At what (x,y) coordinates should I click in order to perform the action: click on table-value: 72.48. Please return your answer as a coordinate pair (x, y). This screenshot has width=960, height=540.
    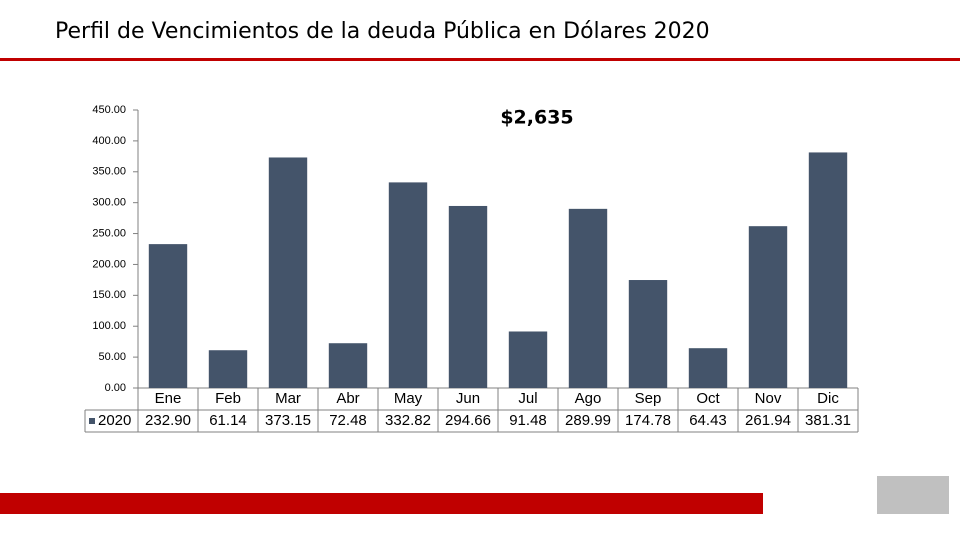
    Looking at the image, I should click on (348, 420).